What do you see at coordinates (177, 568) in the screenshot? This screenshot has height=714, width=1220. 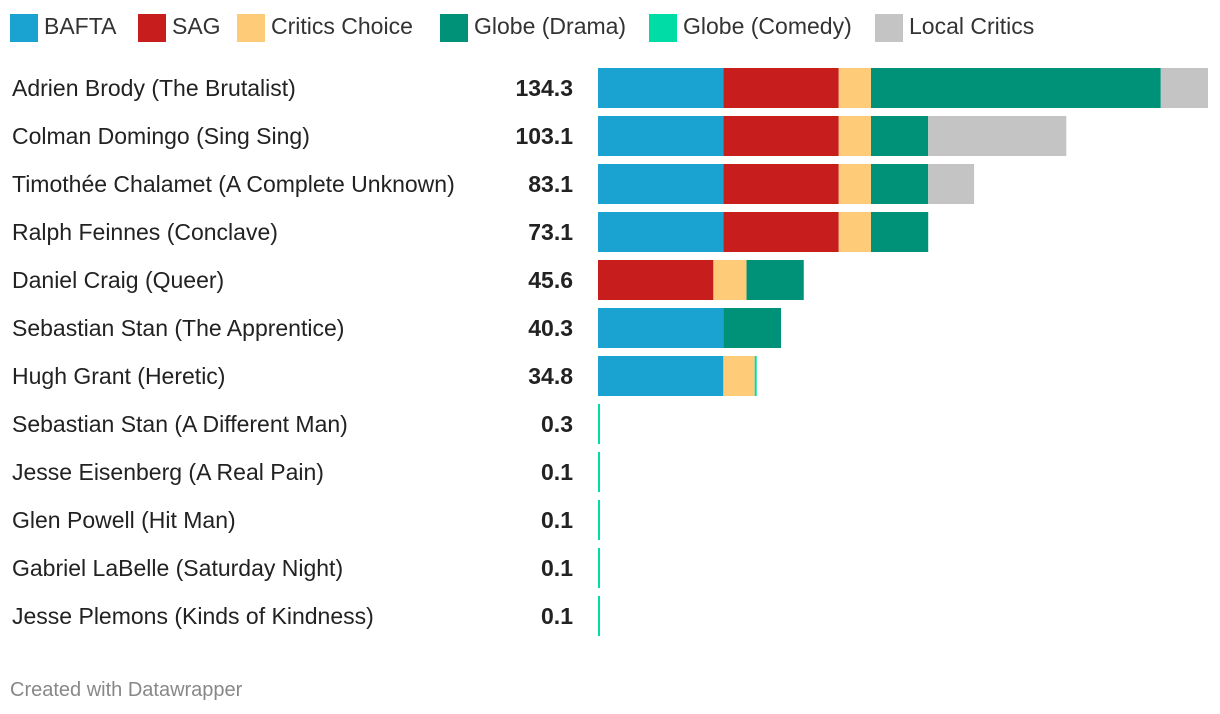 I see `row-label: Gabriel LaBelle (Saturday Night)` at bounding box center [177, 568].